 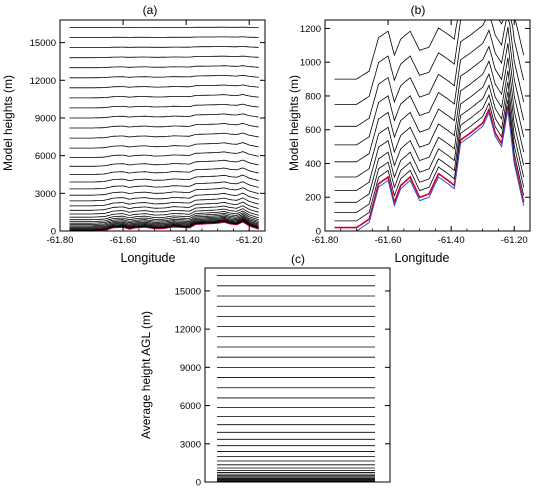 What do you see at coordinates (53, 232) in the screenshot?
I see `y-tick-label-a-0: 0` at bounding box center [53, 232].